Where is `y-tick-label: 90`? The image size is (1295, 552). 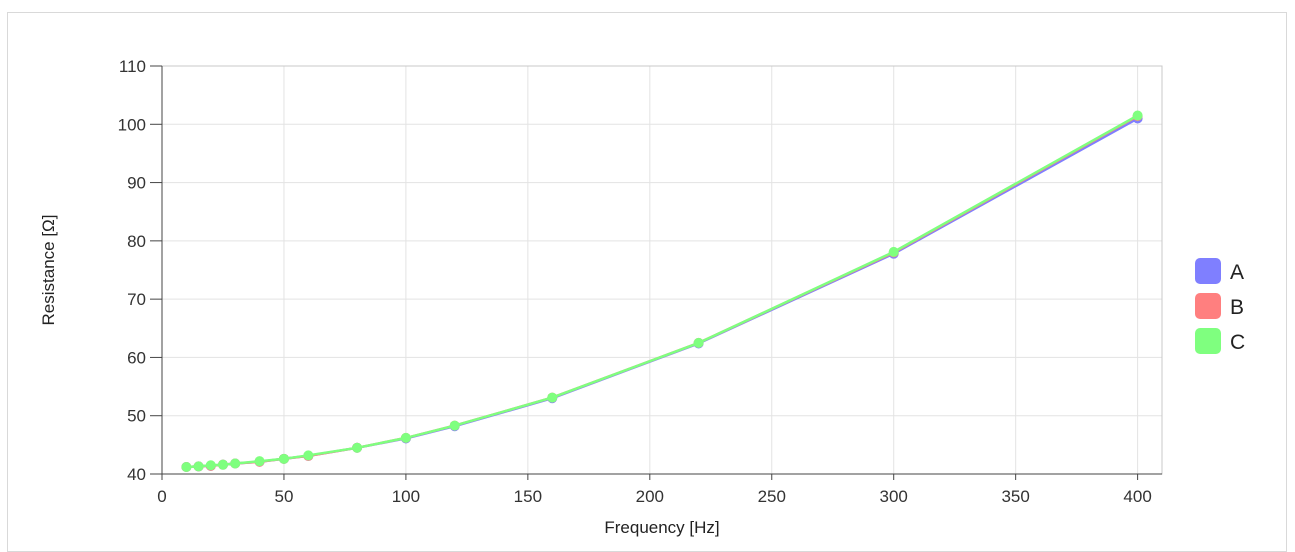
y-tick-label: 90 is located at coordinates (136, 183).